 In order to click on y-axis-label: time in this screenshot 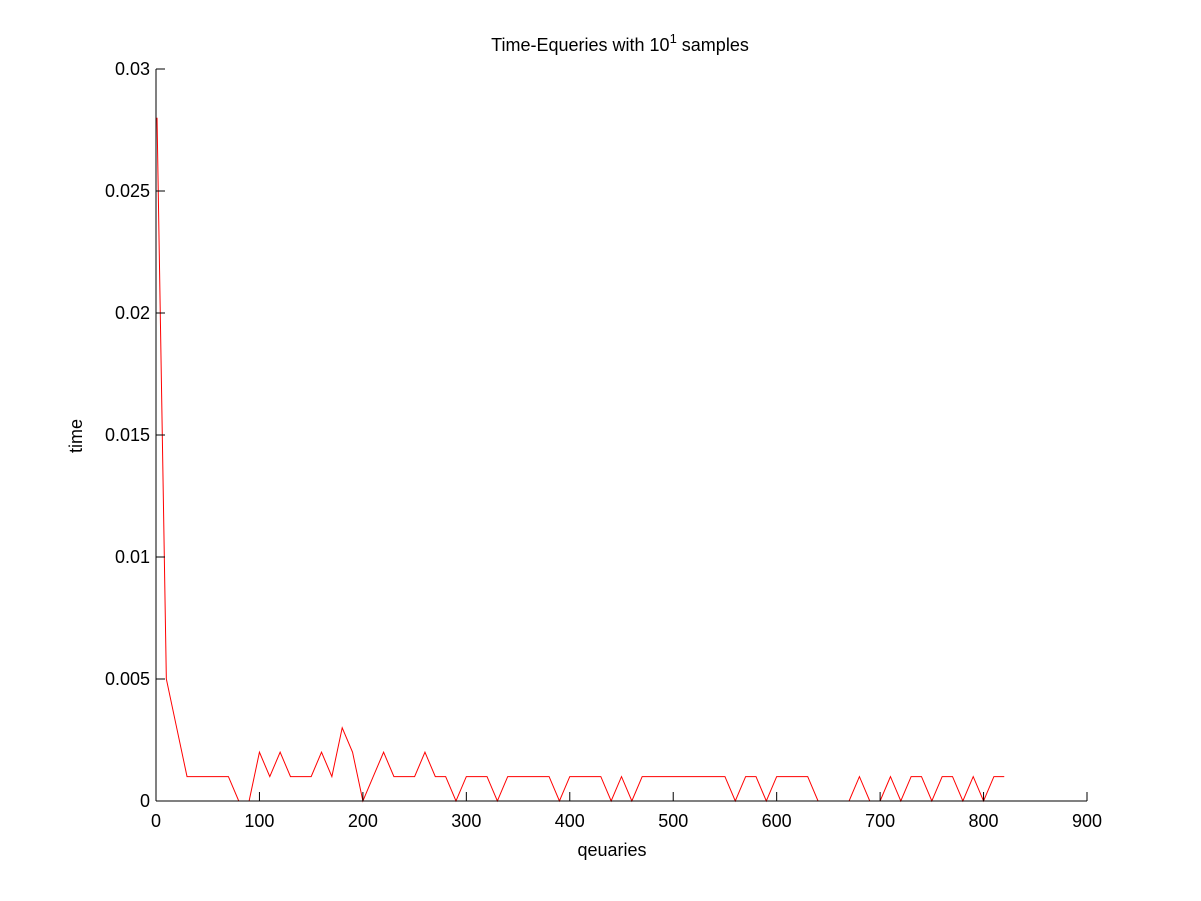, I will do `click(76, 436)`.